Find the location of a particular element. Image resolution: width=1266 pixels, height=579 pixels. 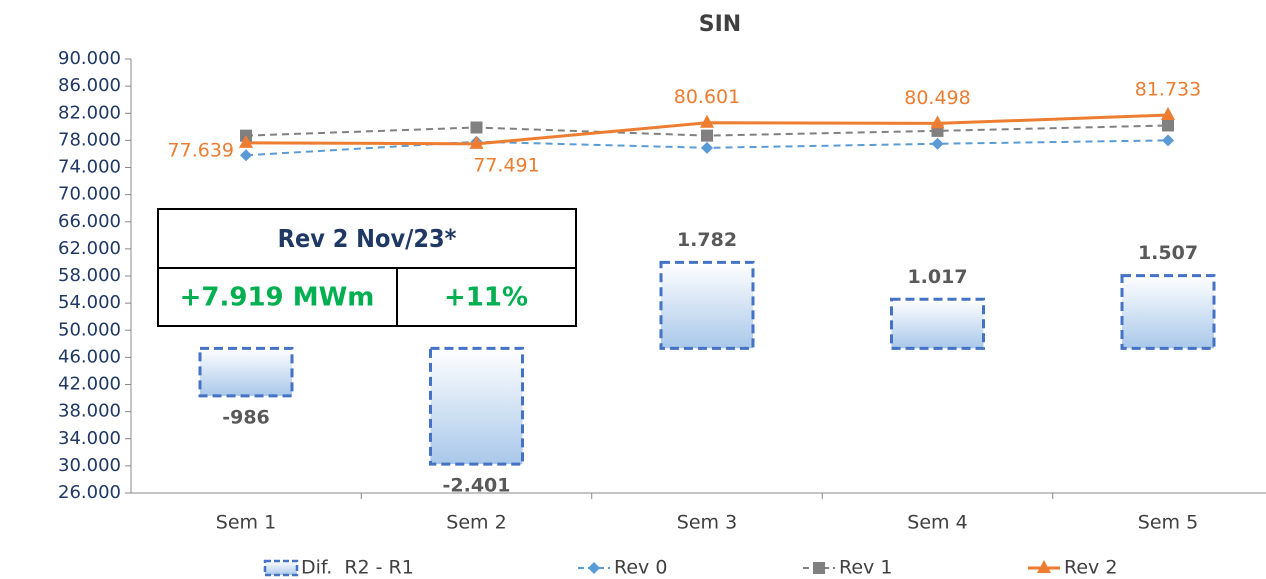

box-cell: +11% is located at coordinates (486, 298).